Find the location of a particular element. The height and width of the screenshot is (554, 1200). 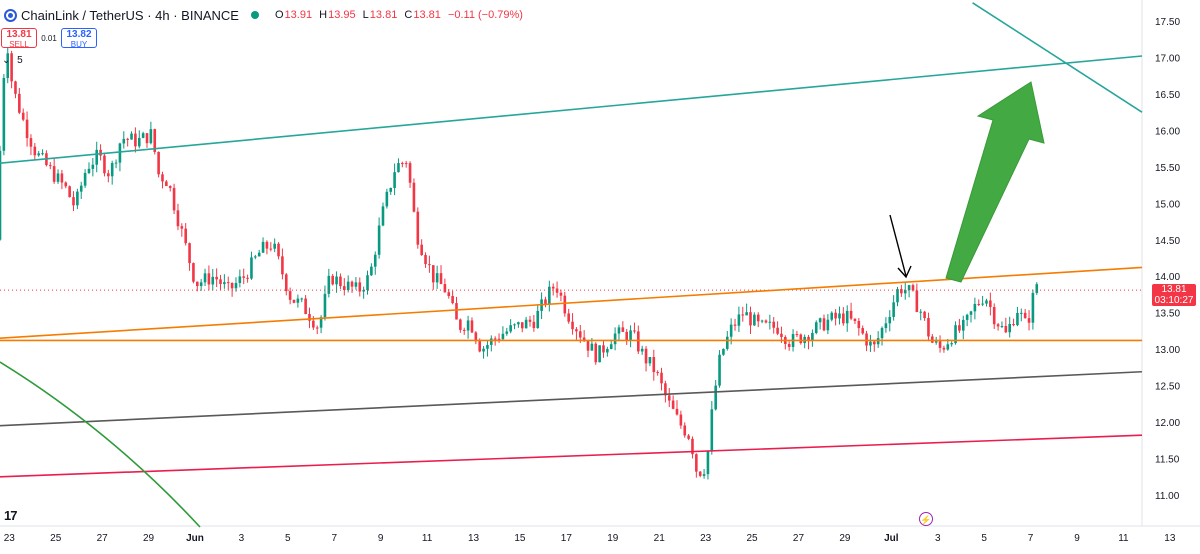

buy-button: 13.82 BUY is located at coordinates (79, 38).